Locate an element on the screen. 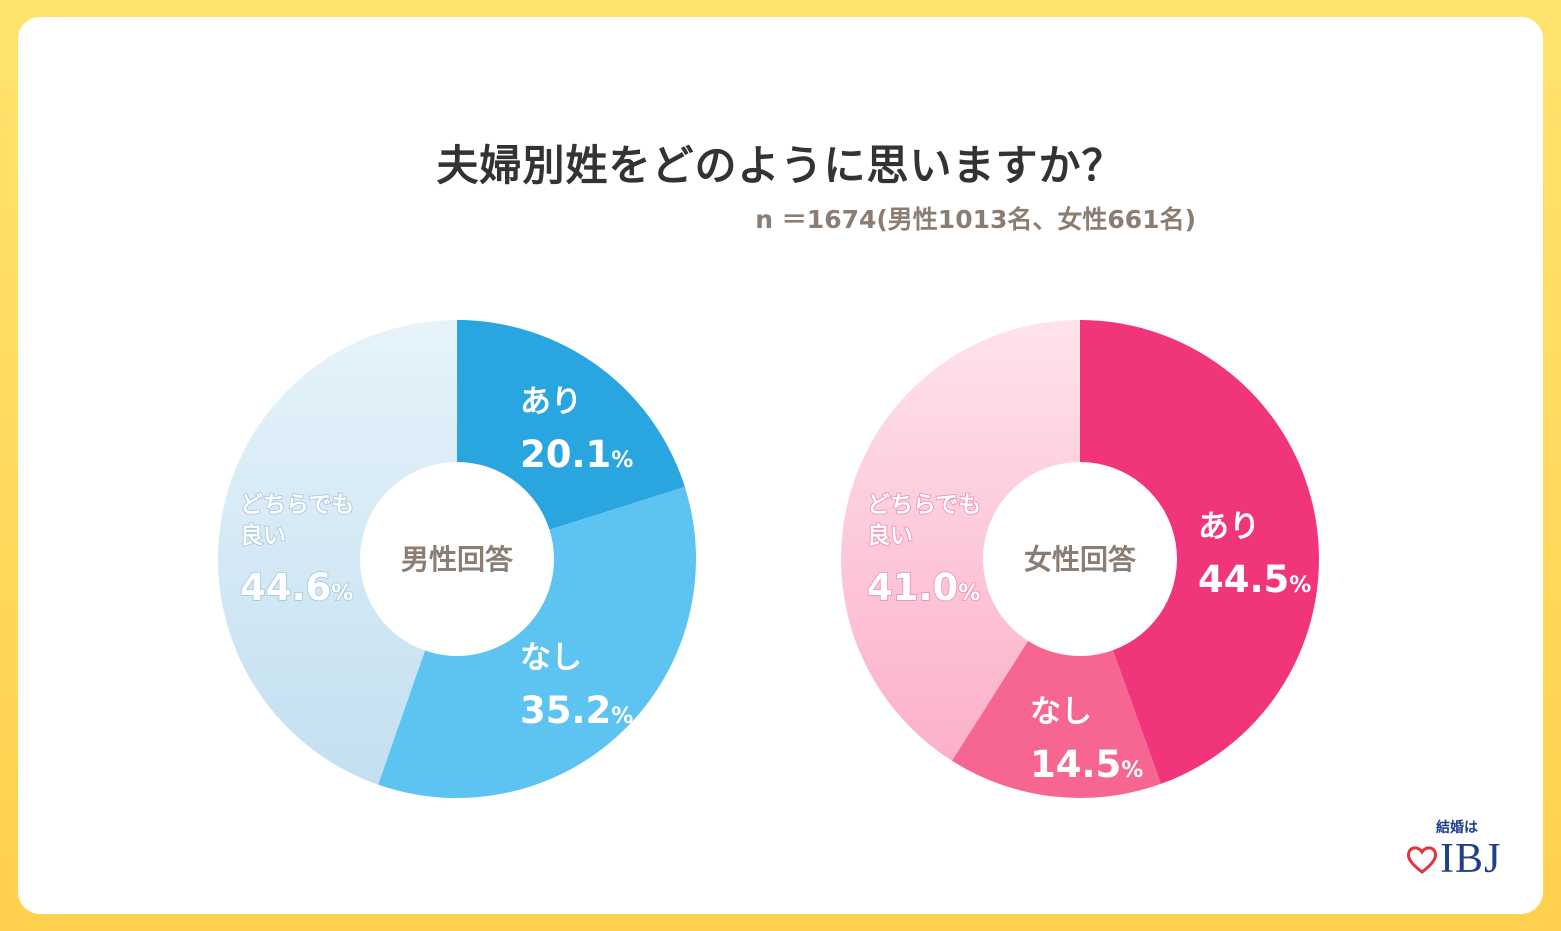  ibj-logo: 結婚は IBJ is located at coordinates (1465, 855).